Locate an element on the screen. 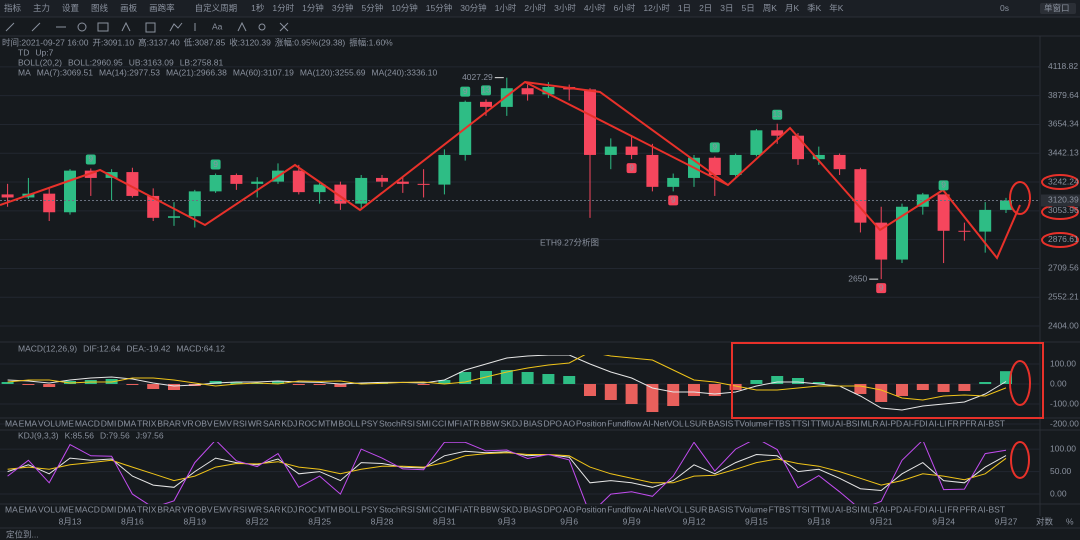 The width and height of the screenshot is (1080, 540). period-button: 15分钟 is located at coordinates (439, 8).